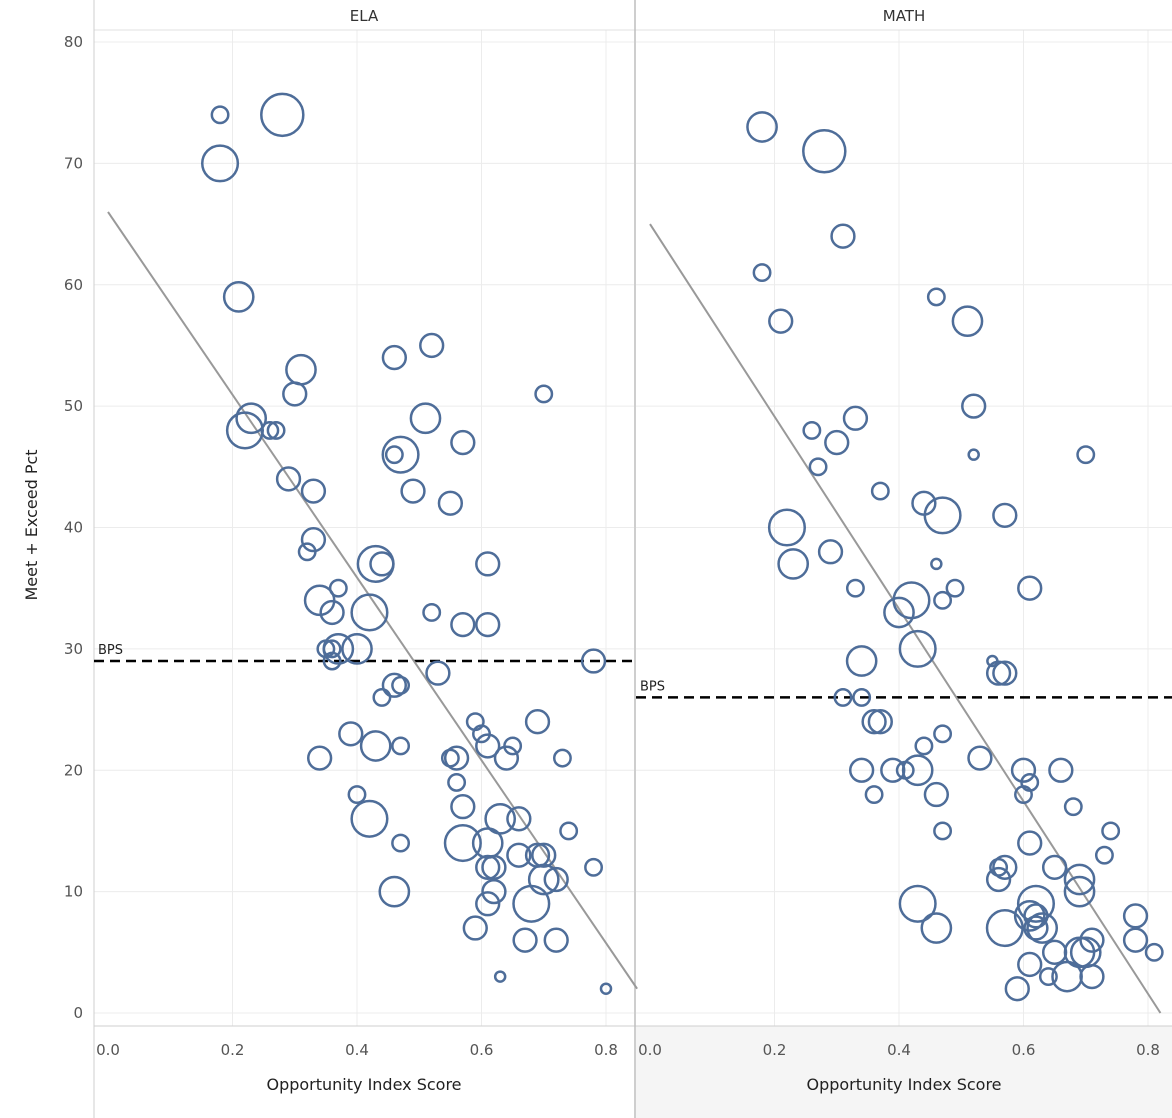 This screenshot has height=1118, width=1172. What do you see at coordinates (73, 163) in the screenshot?
I see `y-tick-label: 70` at bounding box center [73, 163].